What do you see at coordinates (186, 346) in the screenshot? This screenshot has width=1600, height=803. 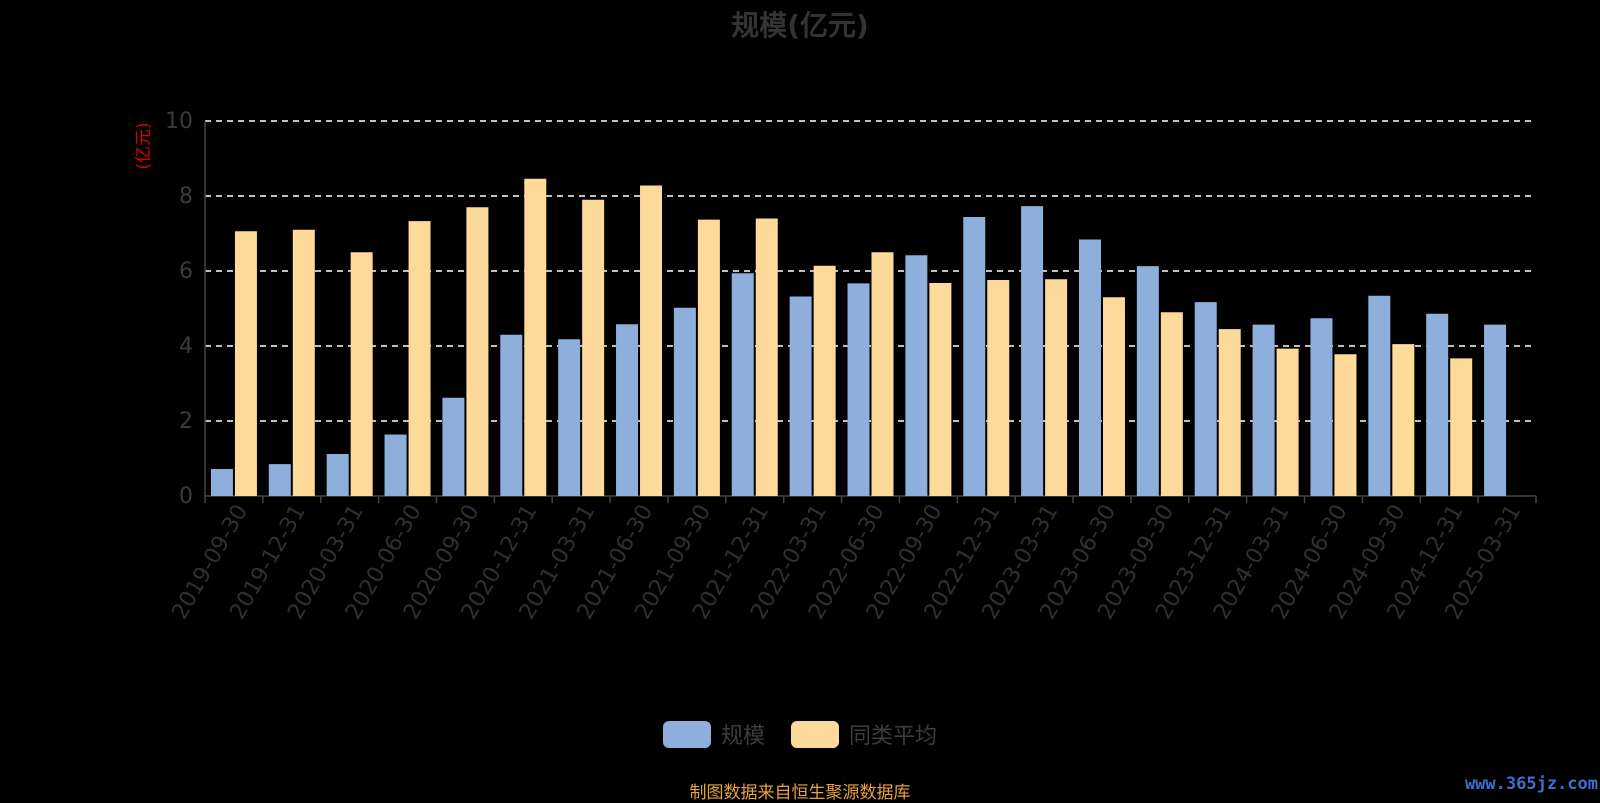 I see `y-tick-label: 4` at bounding box center [186, 346].